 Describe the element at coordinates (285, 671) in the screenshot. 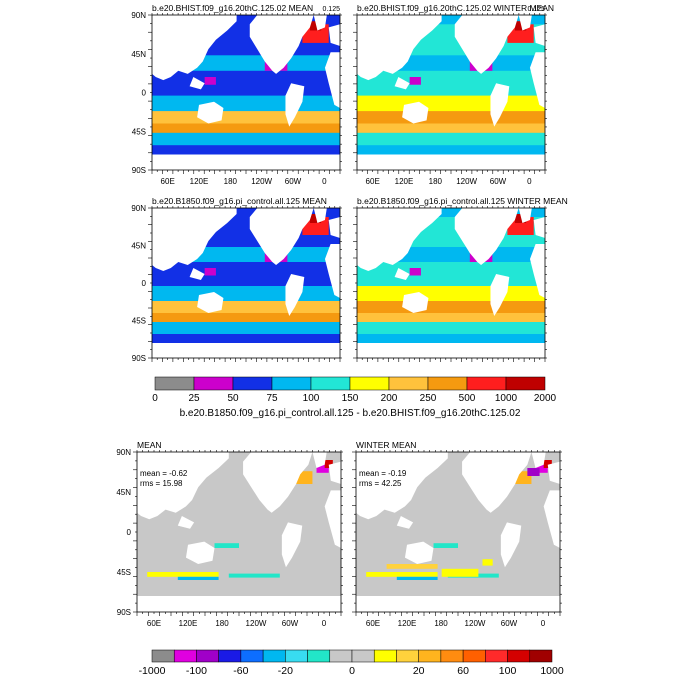

I see `colorbar-label: -20` at that location.